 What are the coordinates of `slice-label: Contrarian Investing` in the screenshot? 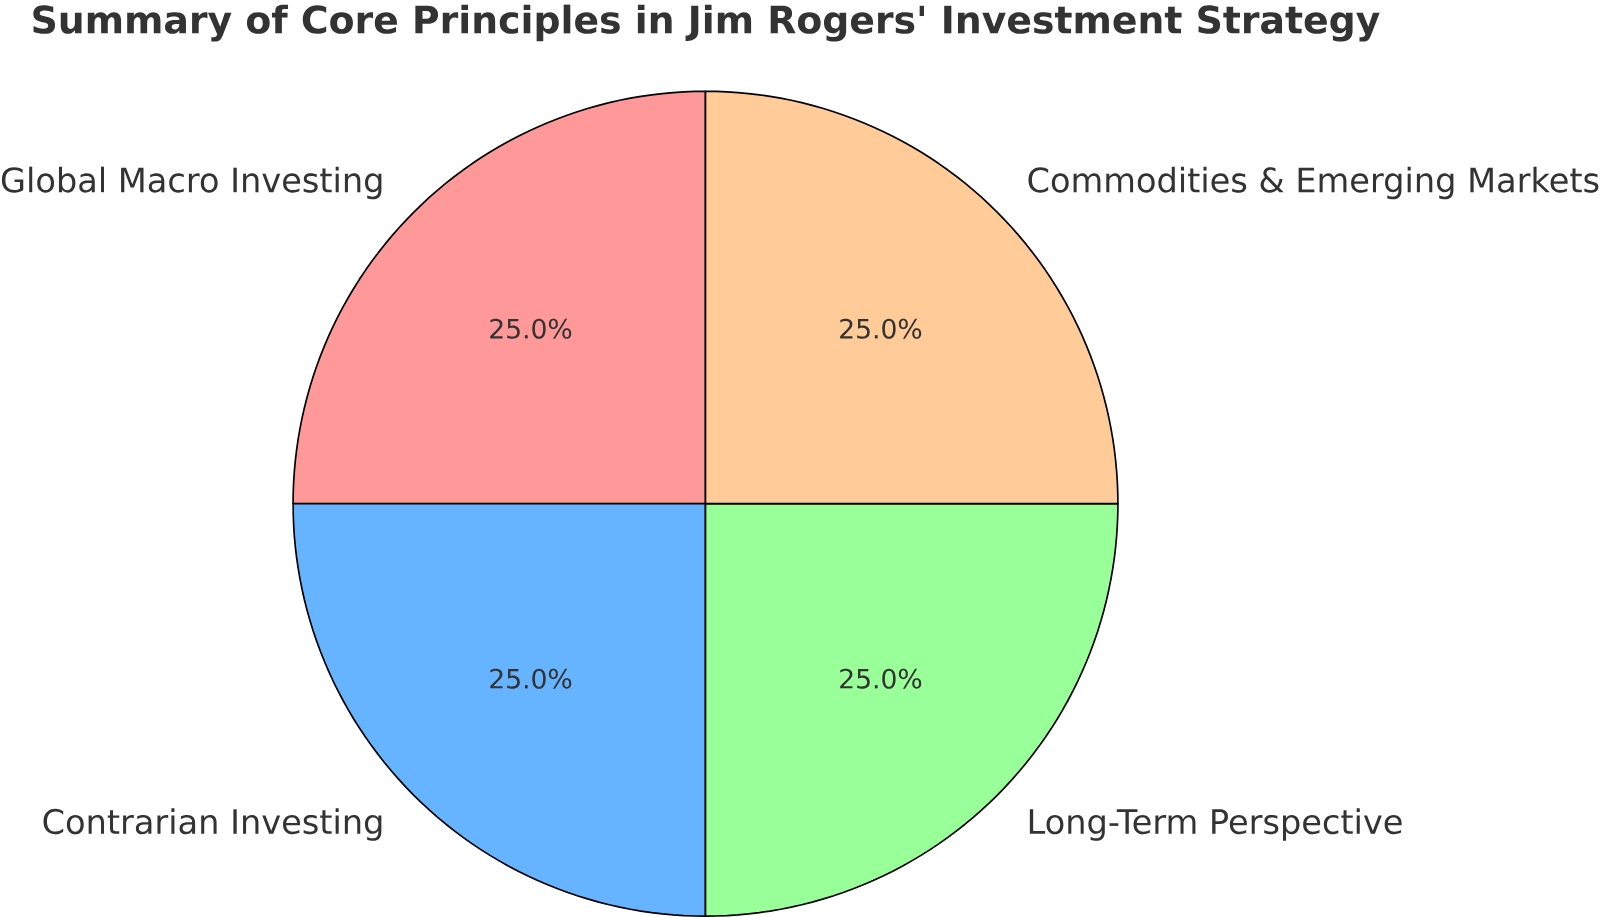 It's located at (212, 824).